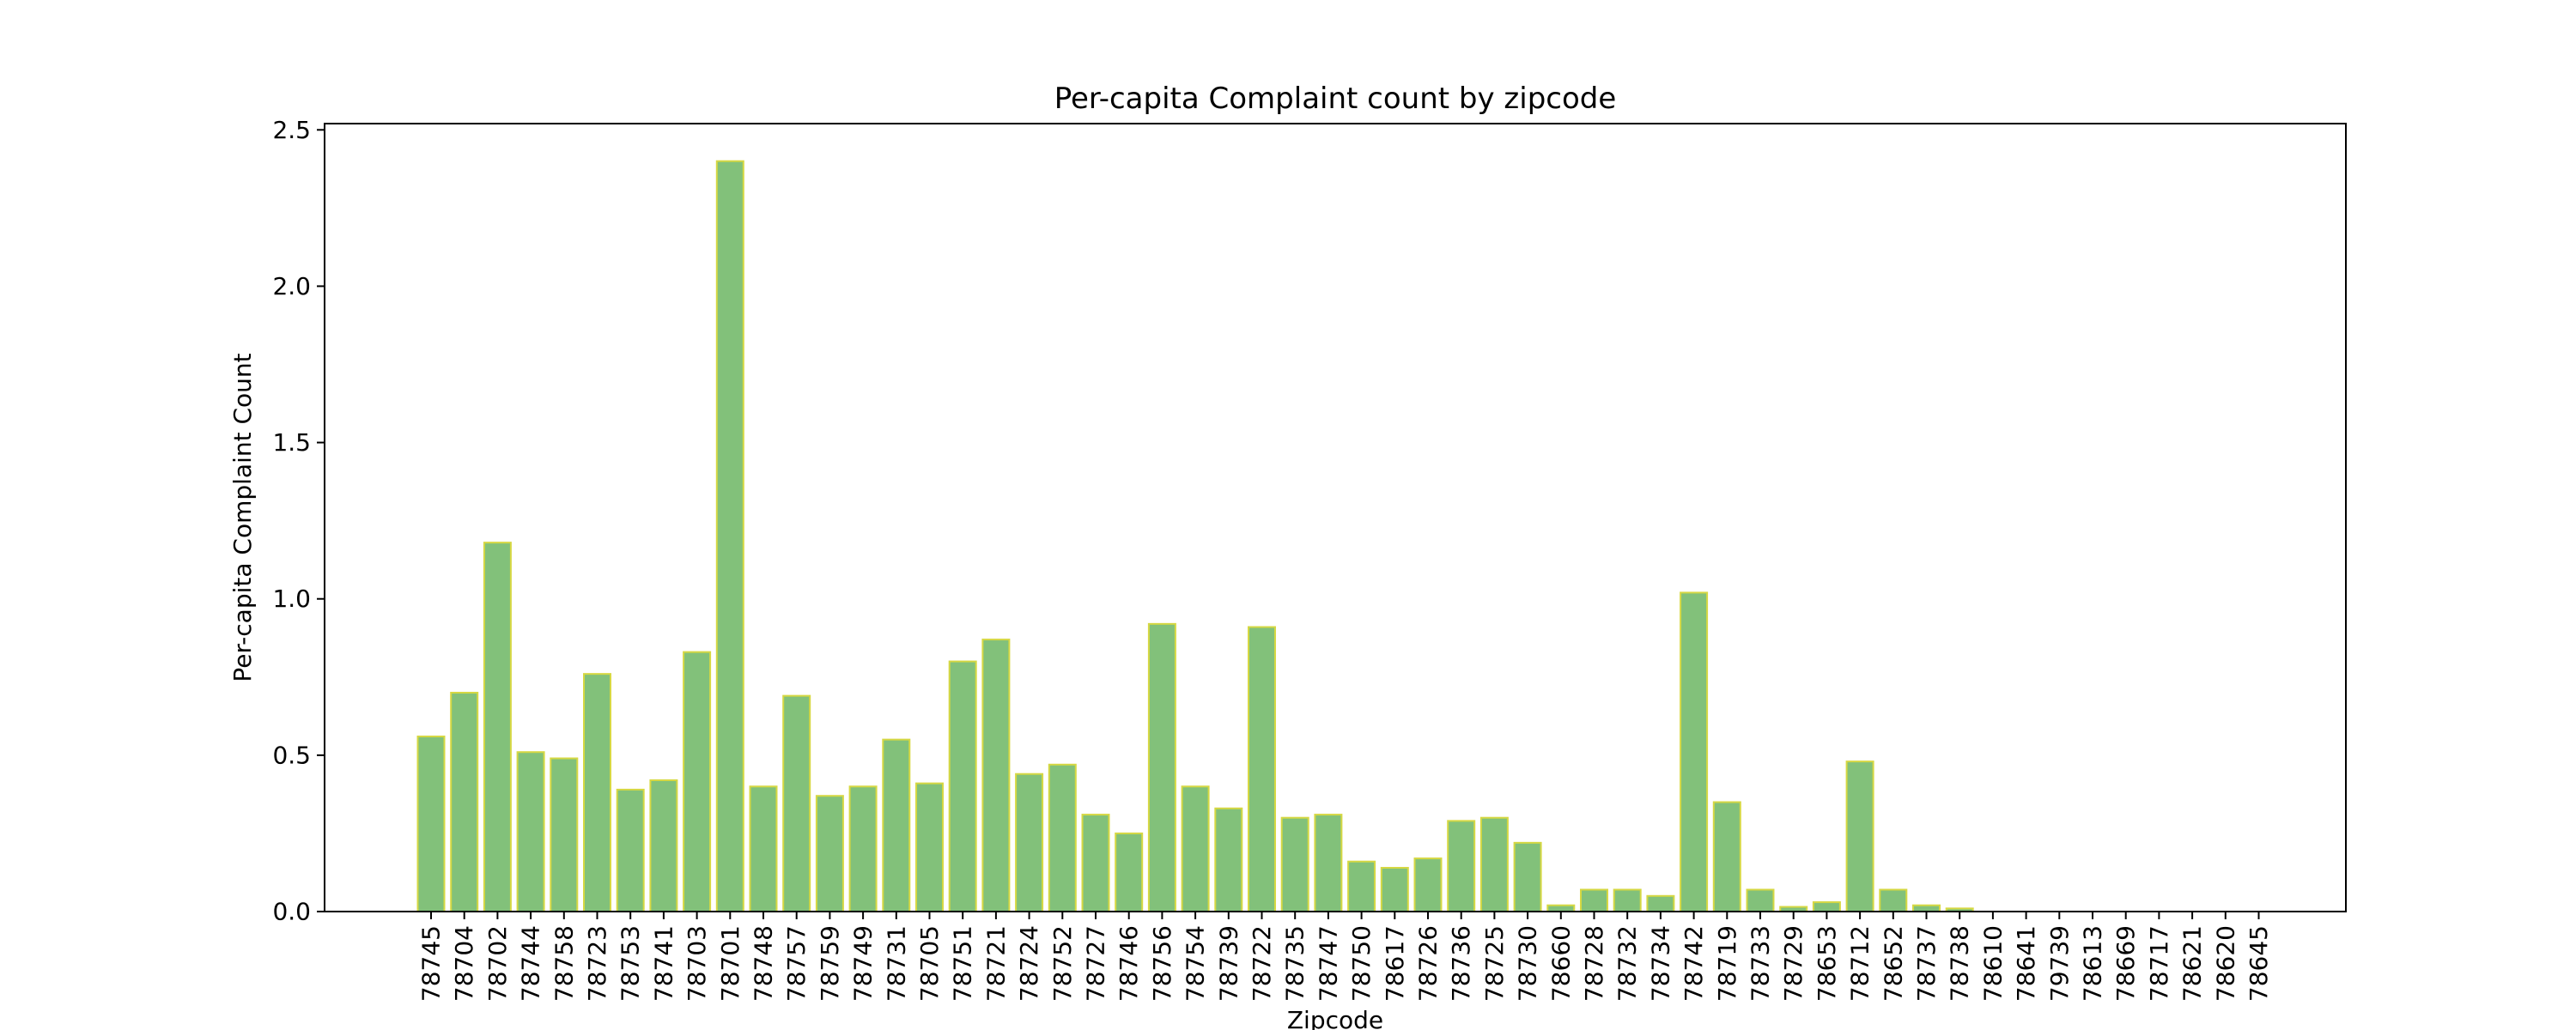 This screenshot has width=2576, height=1030. What do you see at coordinates (497, 963) in the screenshot?
I see `x-tick-label: 78702` at bounding box center [497, 963].